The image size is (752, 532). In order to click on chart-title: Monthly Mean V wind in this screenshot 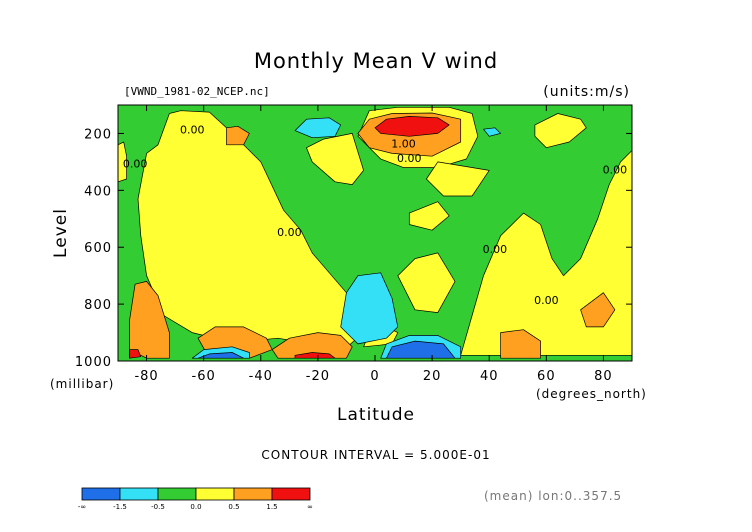, I will do `click(376, 61)`.